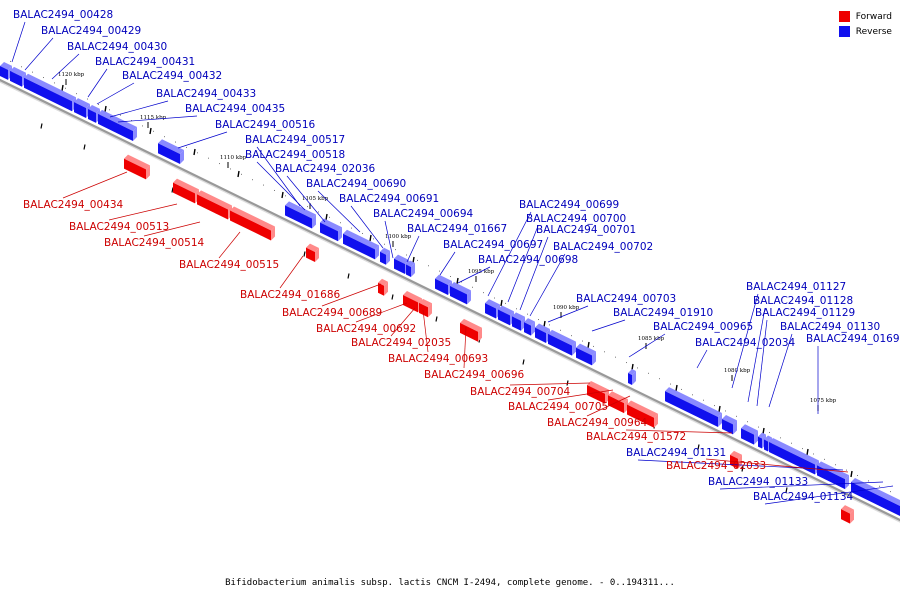 The width and height of the screenshot is (900, 600). I want to click on scale-tick-label: 1085 kbp, so click(651, 339).